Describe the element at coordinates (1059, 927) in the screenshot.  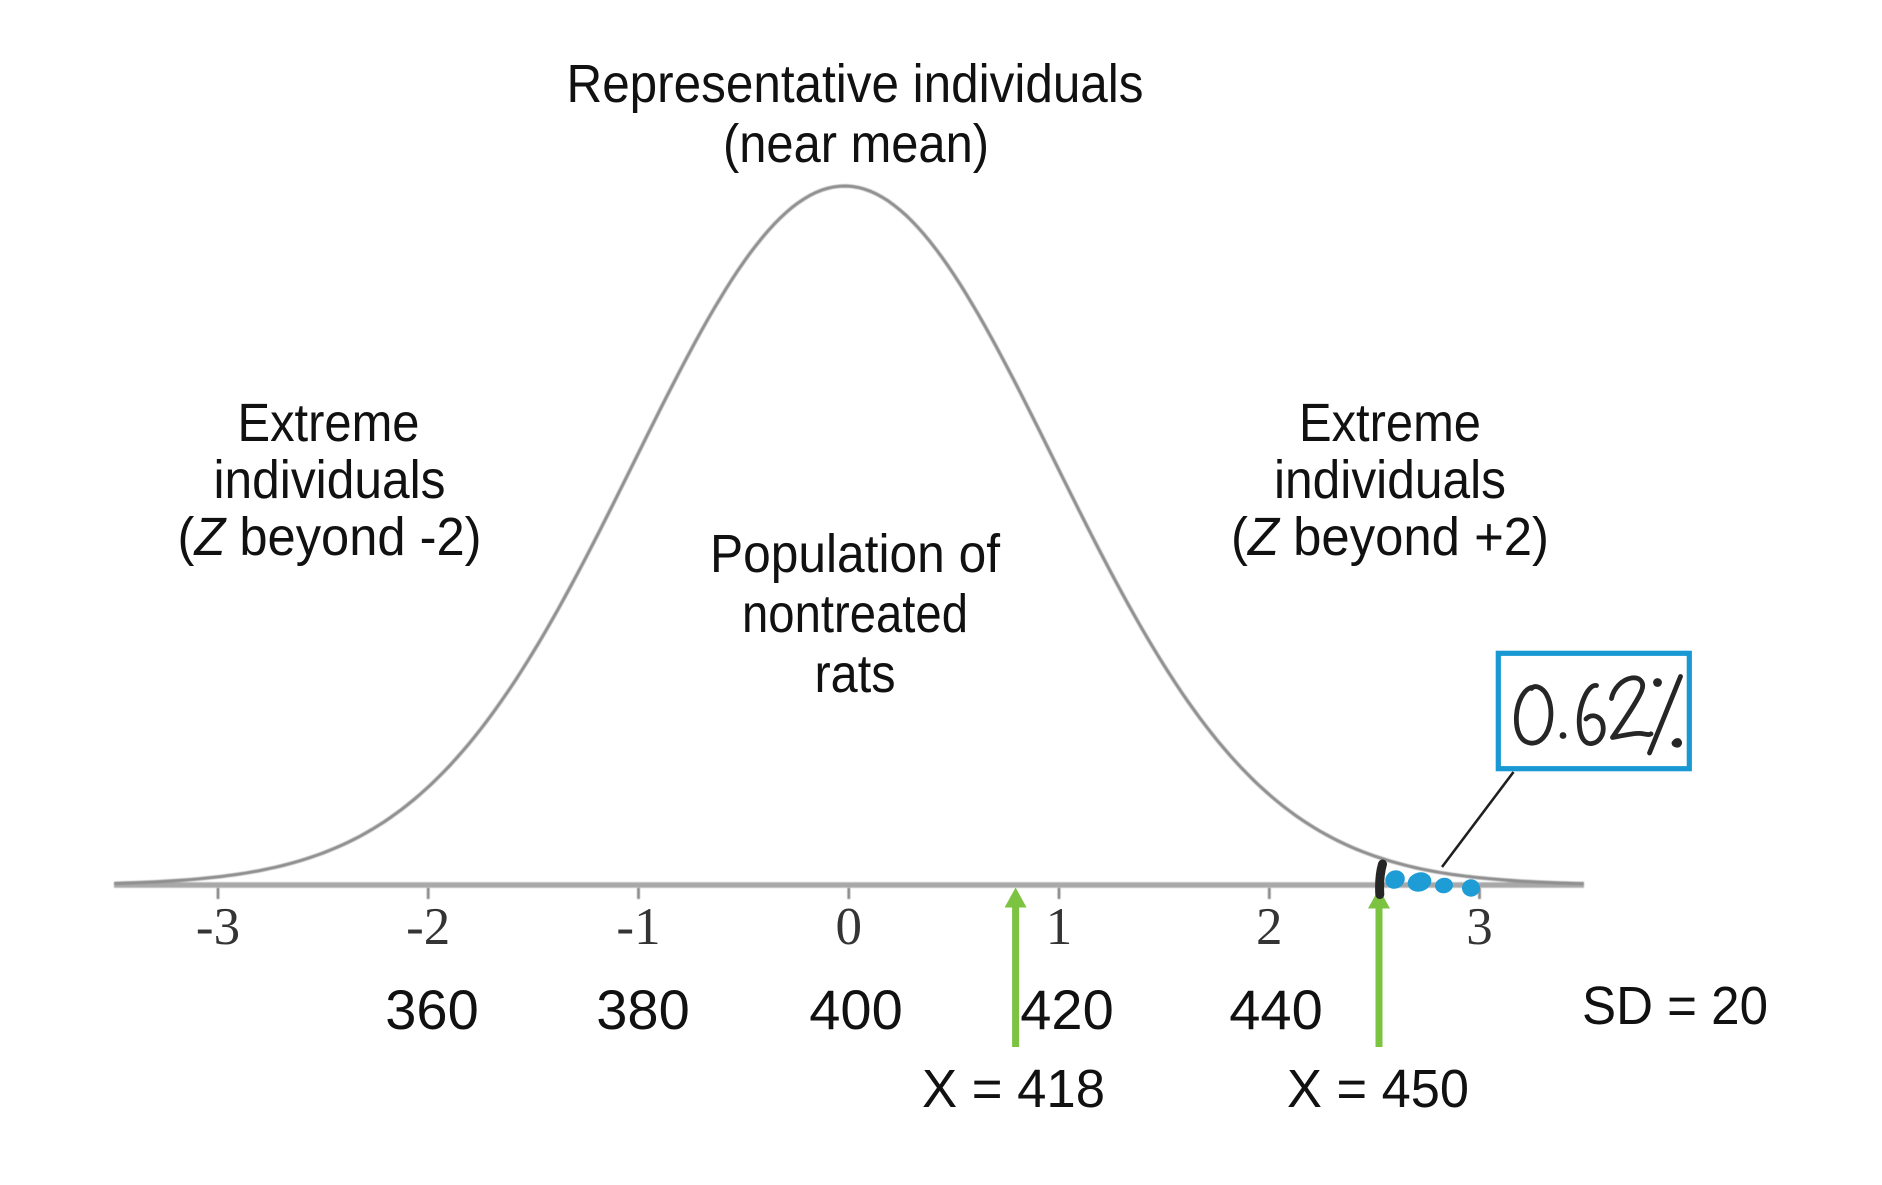
I see `svg-text: 1` at that location.